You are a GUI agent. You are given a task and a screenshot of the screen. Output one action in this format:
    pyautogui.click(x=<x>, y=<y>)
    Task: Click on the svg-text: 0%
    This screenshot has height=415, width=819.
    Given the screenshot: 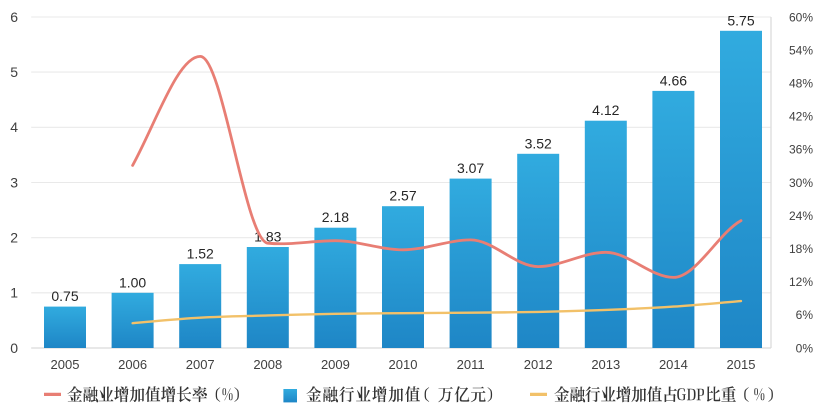 What is the action you would take?
    pyautogui.click(x=805, y=348)
    